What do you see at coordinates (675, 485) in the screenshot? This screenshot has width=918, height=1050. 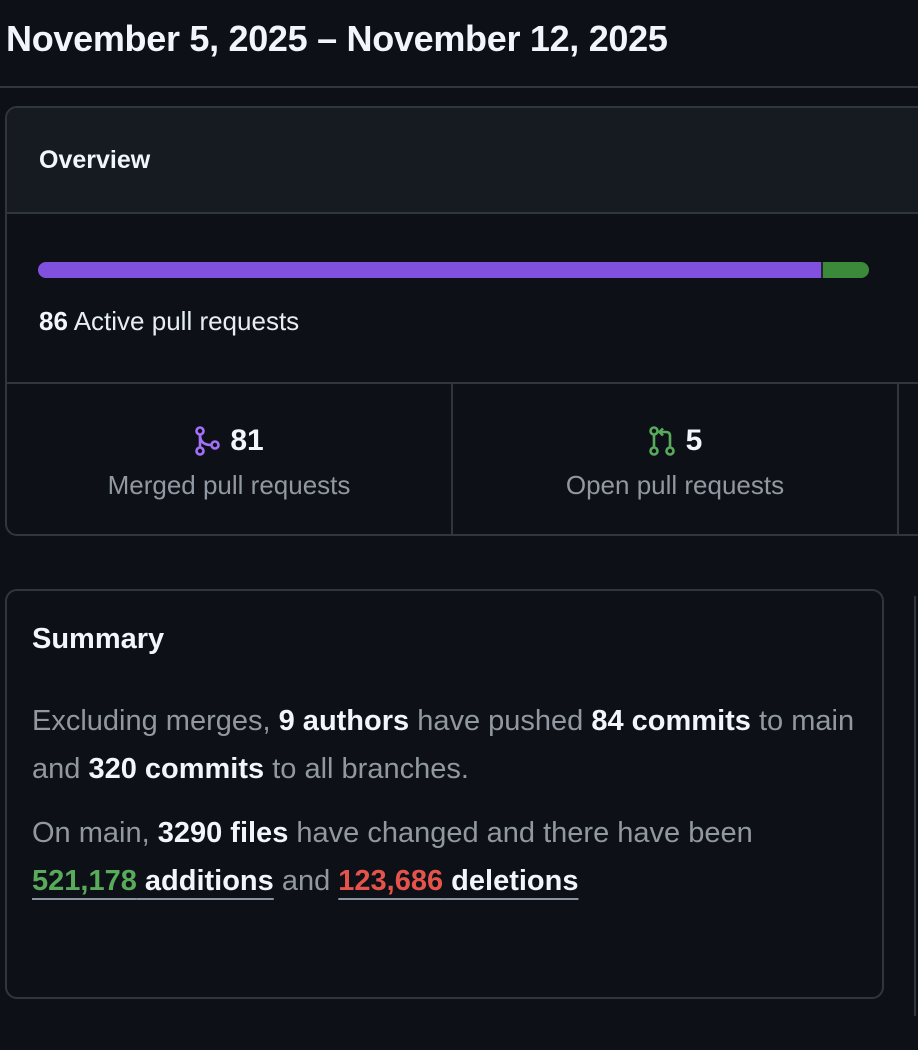 I see `open-label: Open pull requests` at bounding box center [675, 485].